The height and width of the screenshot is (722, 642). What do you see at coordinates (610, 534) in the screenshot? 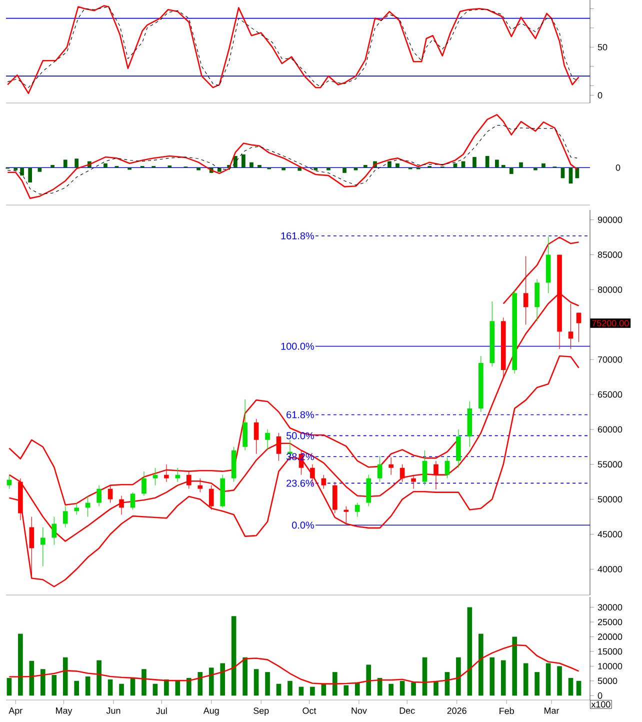
I see `y-tick-label: 45000` at bounding box center [610, 534].